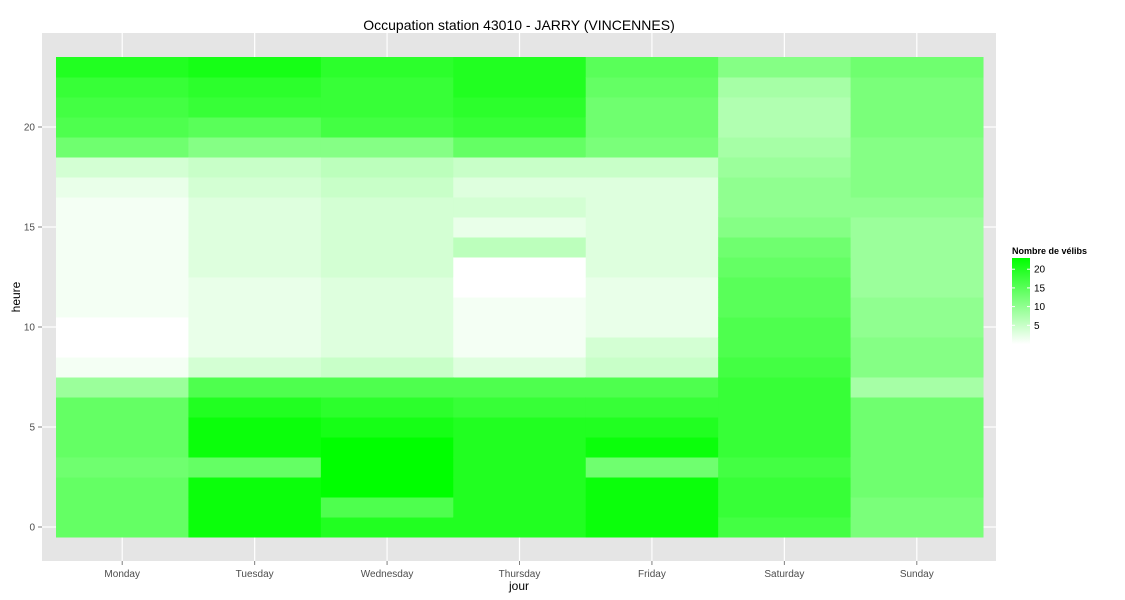 This screenshot has width=1125, height=600. Describe the element at coordinates (32, 528) in the screenshot. I see `y-tick-label: 0` at that location.